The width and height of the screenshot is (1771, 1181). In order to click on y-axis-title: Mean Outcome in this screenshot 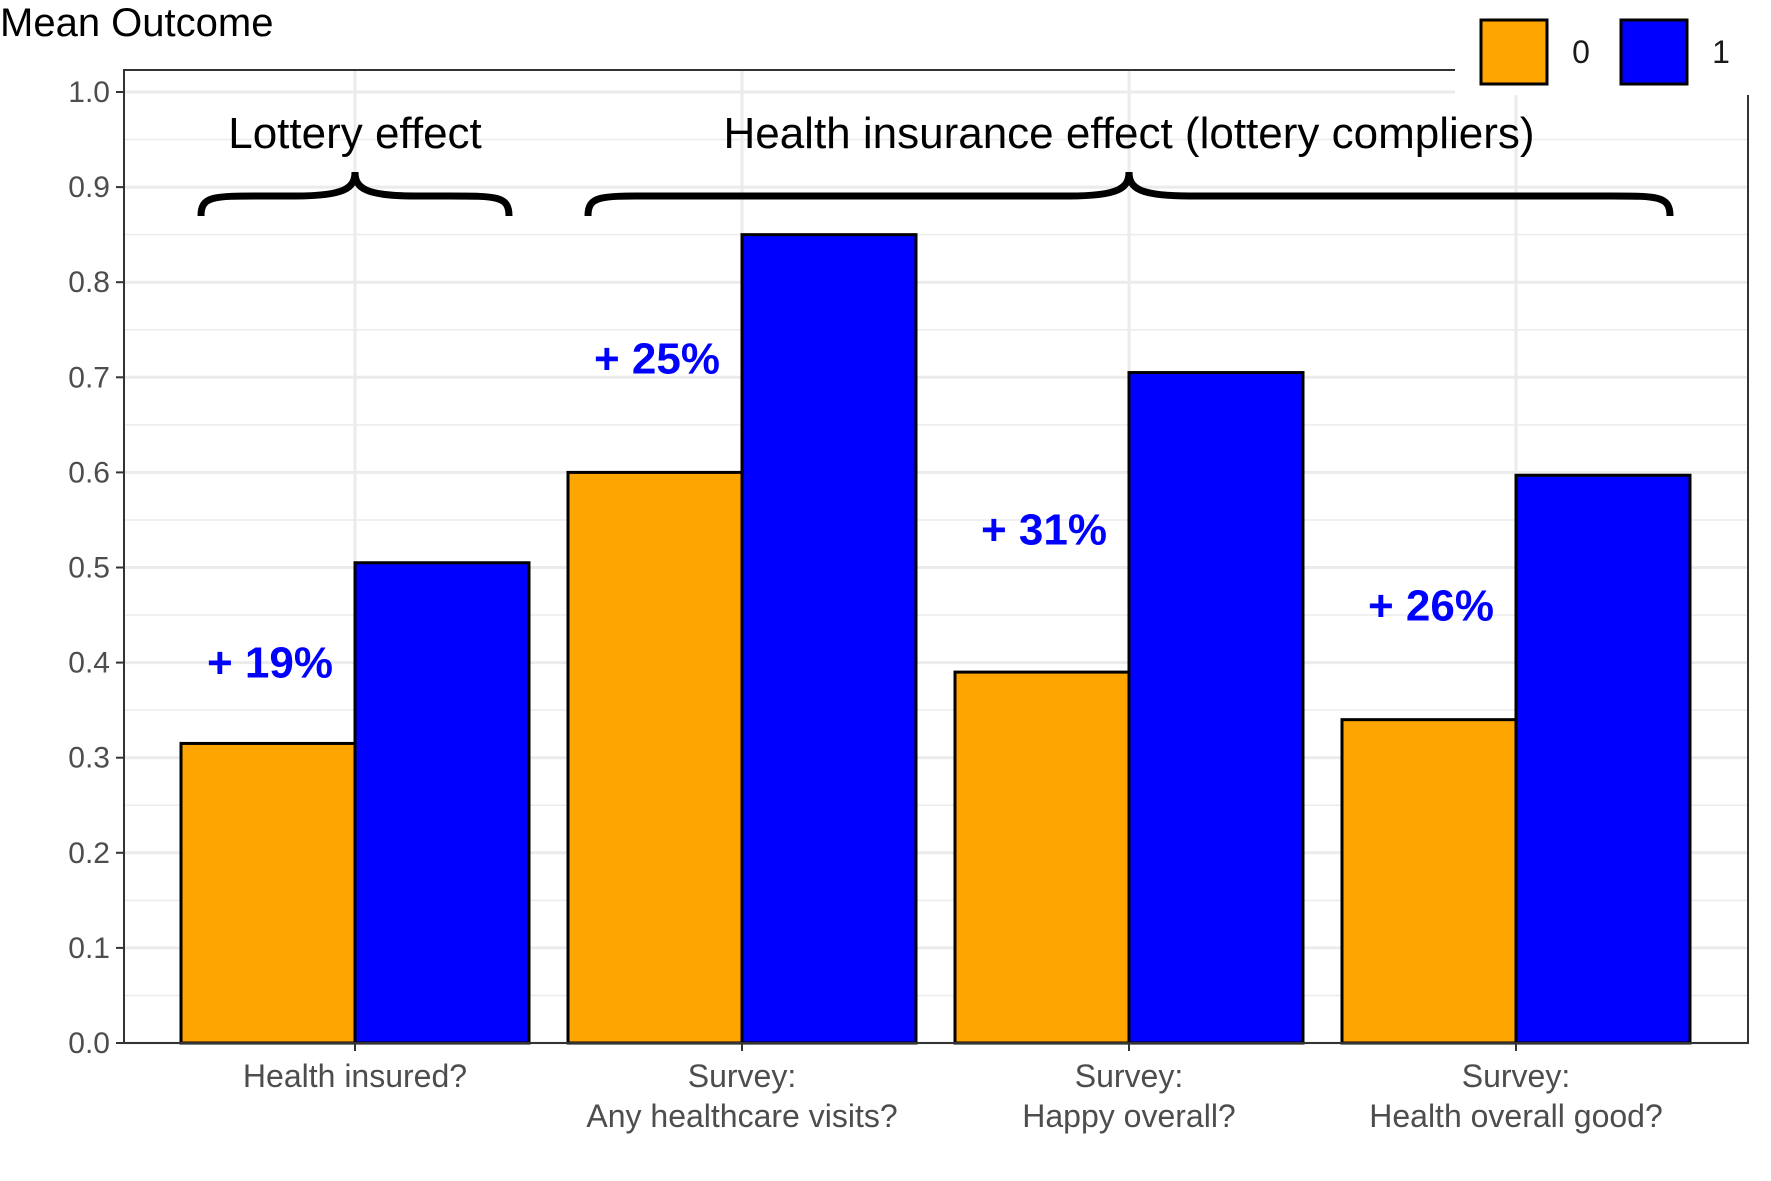, I will do `click(136, 23)`.